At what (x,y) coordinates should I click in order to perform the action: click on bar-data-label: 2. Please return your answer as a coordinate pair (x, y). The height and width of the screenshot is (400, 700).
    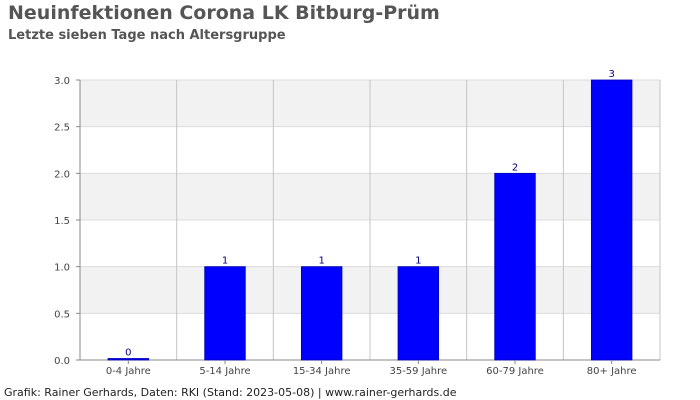
    Looking at the image, I should click on (515, 167).